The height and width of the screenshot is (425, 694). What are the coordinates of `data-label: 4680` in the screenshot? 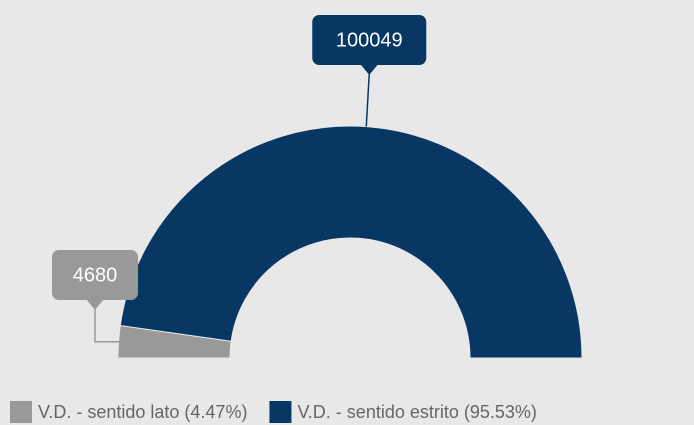 It's located at (95, 275).